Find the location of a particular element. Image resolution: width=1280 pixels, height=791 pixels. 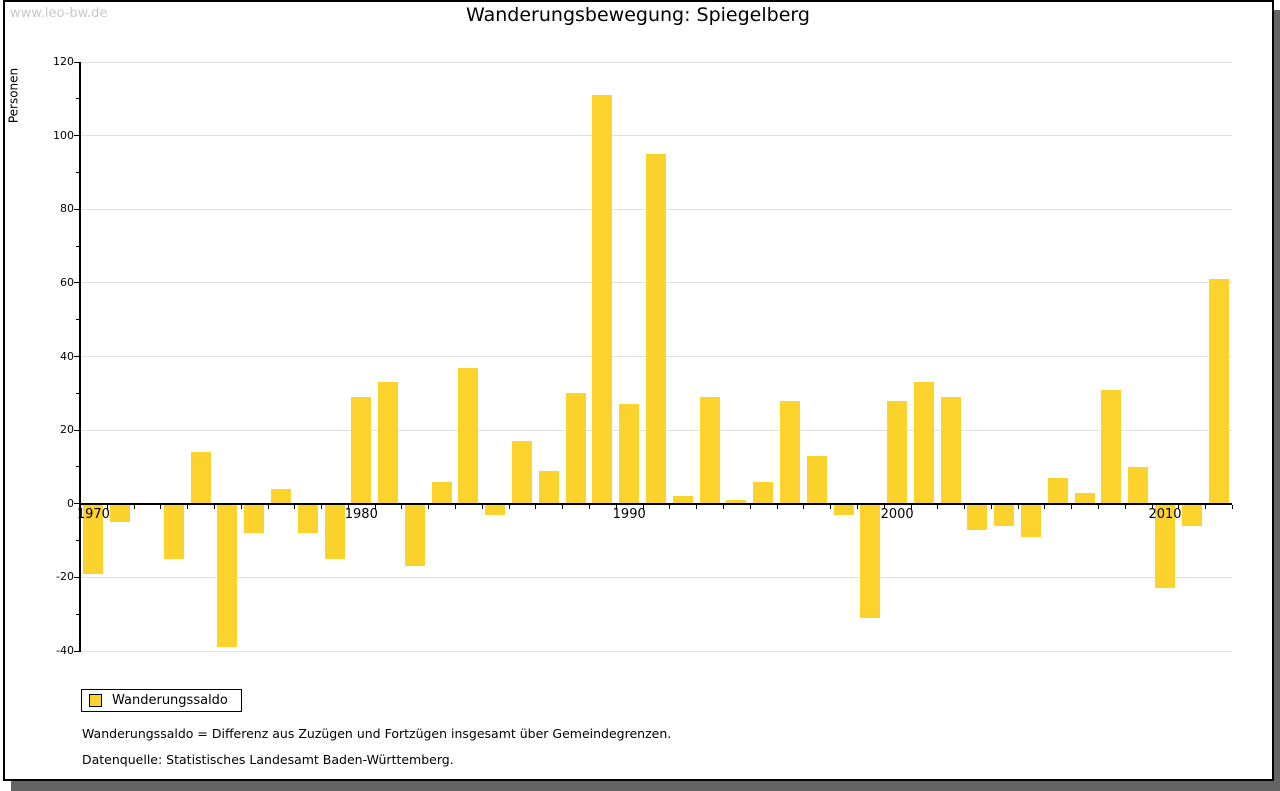

y-tick-label: -40 is located at coordinates (65, 650).